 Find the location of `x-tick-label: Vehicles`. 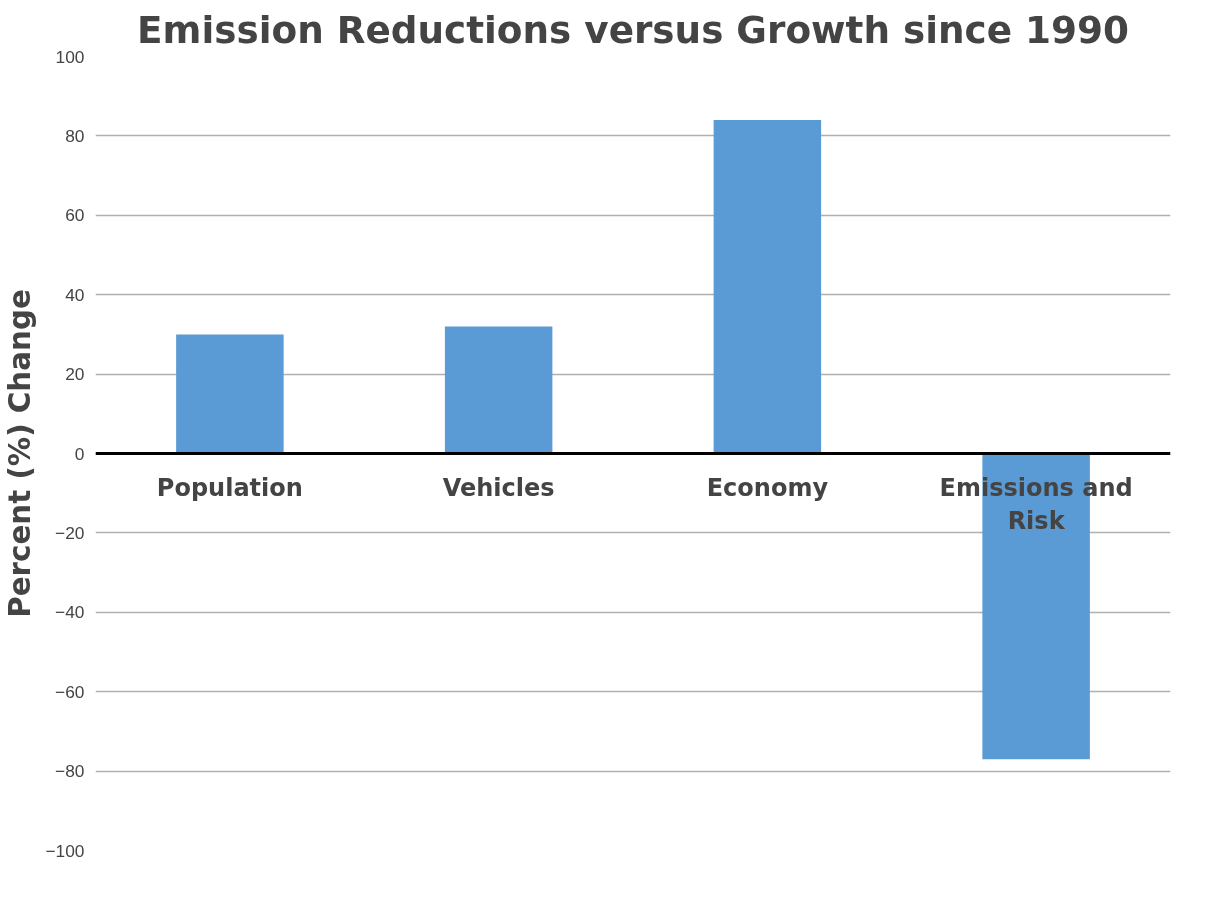

x-tick-label: Vehicles is located at coordinates (498, 487).